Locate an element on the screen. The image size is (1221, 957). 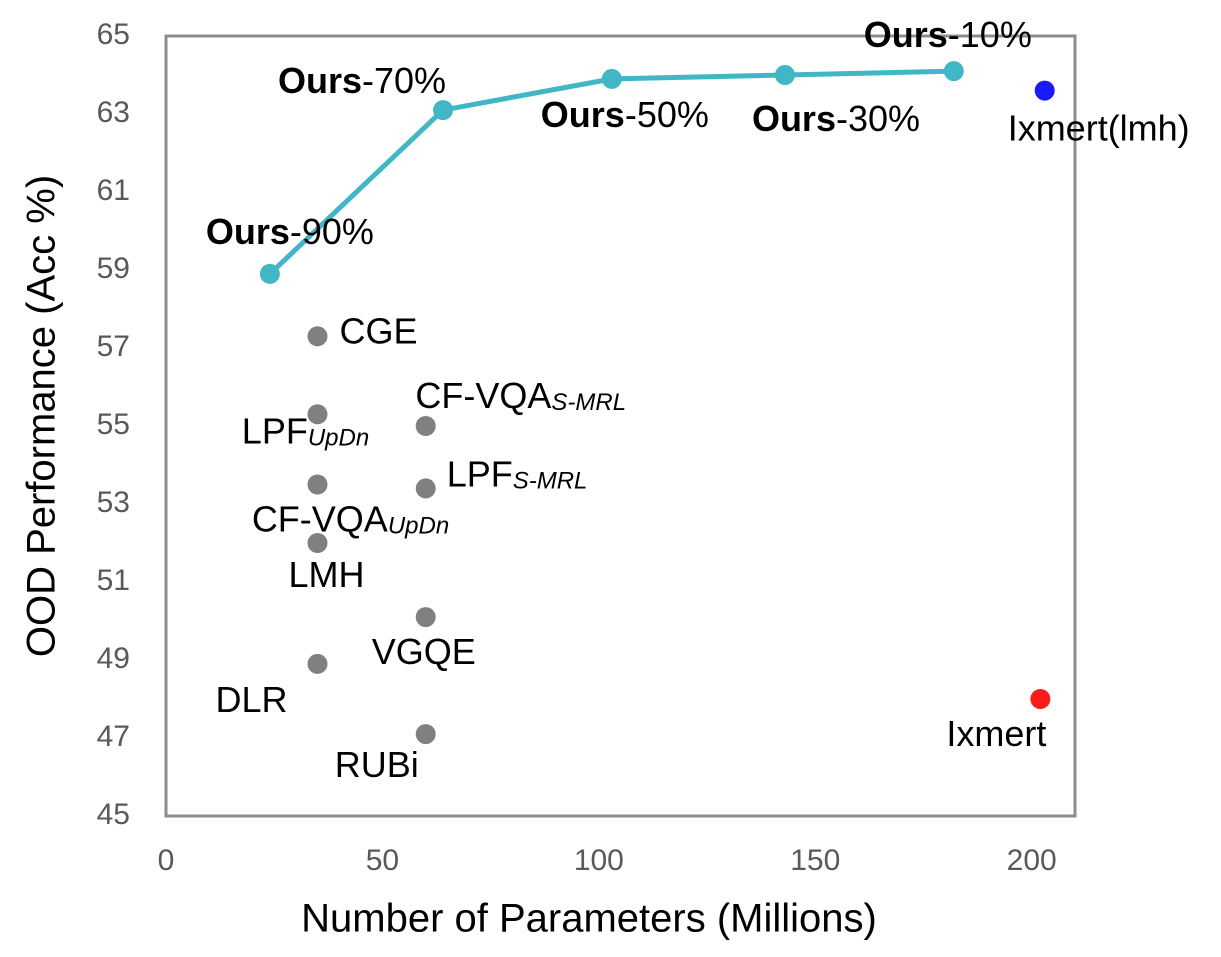
y-tick-label: 53 is located at coordinates (113, 502).